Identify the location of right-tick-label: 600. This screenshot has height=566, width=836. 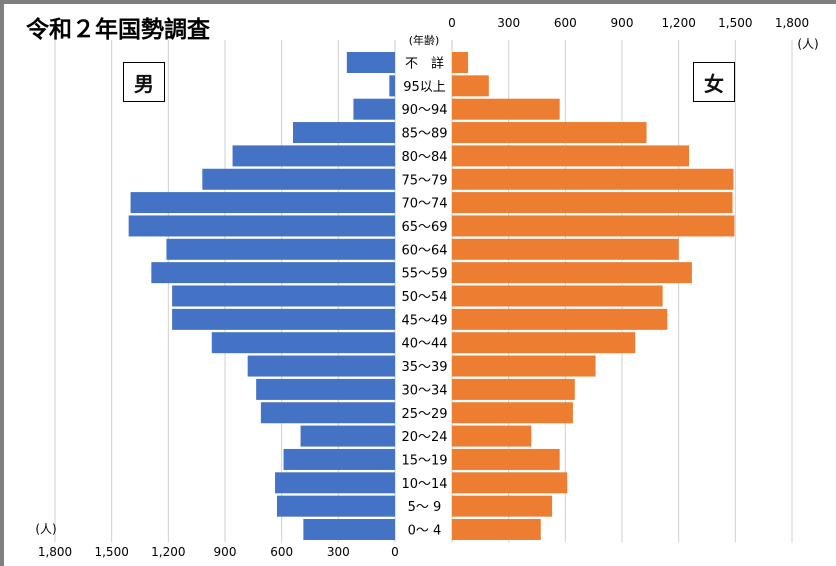
(565, 23).